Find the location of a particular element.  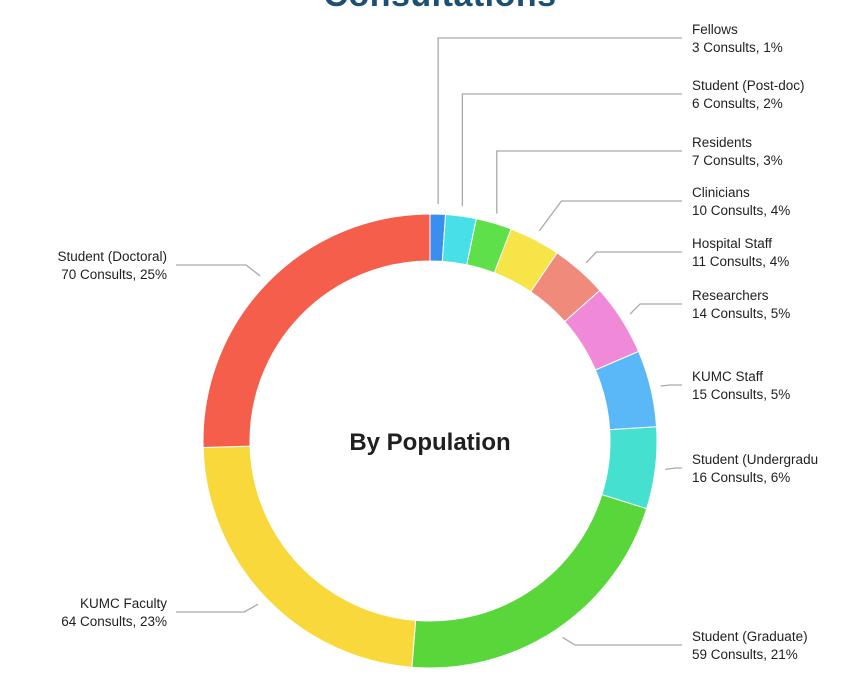

slice-label-name: Student (Graduate) is located at coordinates (750, 636).